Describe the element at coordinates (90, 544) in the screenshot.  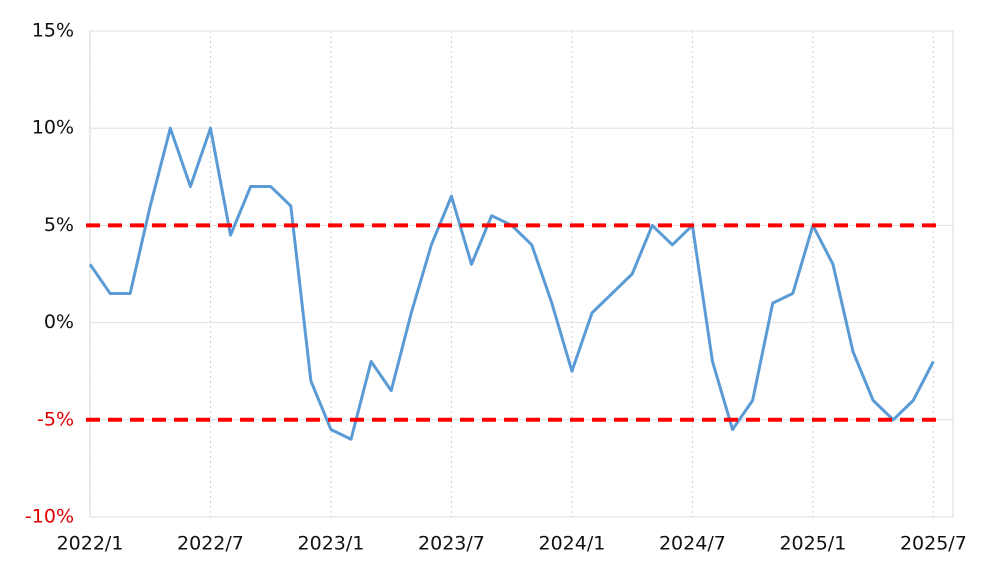
I see `x-tick-label: 2022/1` at that location.